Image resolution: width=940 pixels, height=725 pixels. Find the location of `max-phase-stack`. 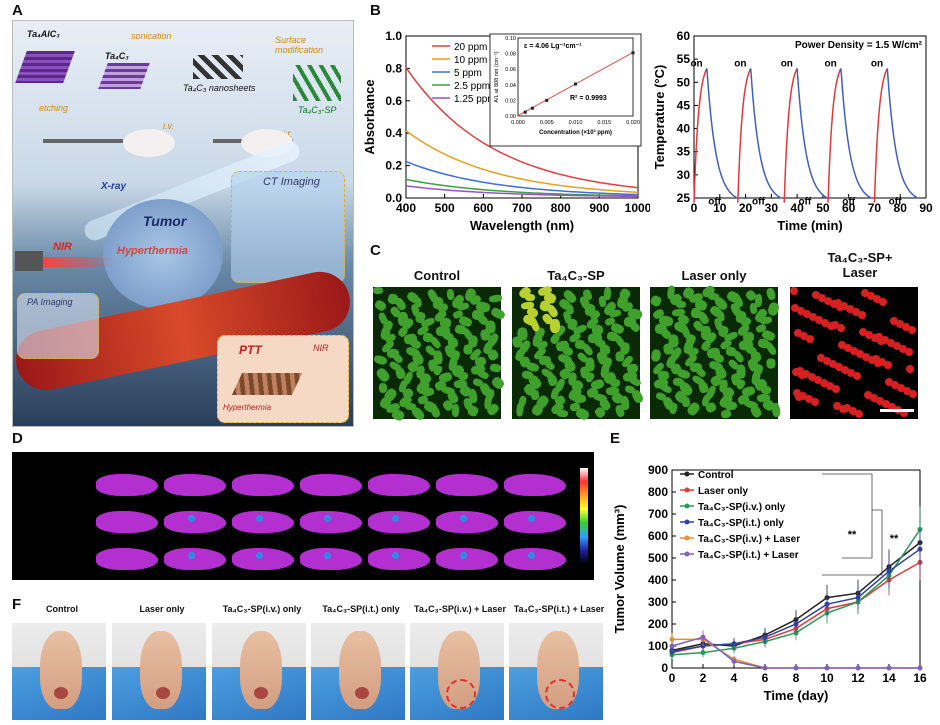

max-phase-stack is located at coordinates (45, 67).